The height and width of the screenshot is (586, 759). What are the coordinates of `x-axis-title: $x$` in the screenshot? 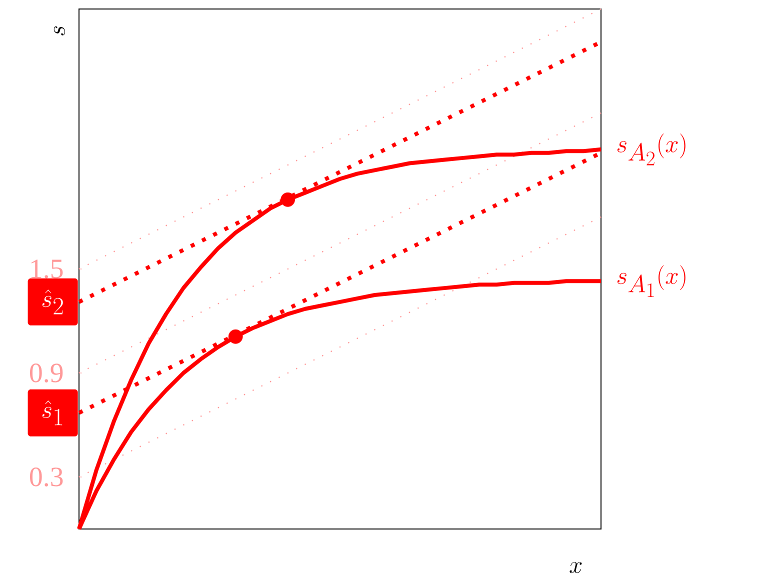 It's located at (576, 568).